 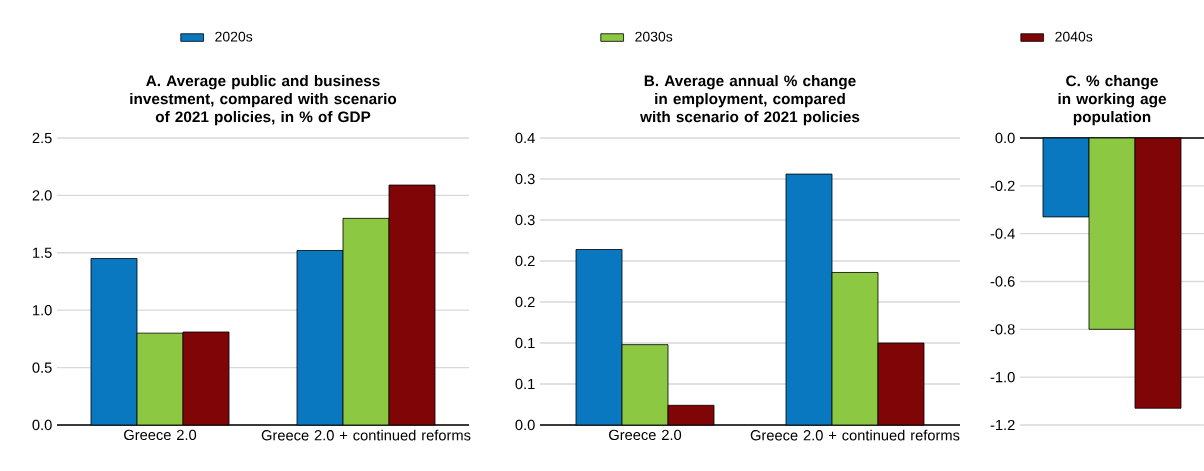 What do you see at coordinates (1112, 100) in the screenshot?
I see `chart-title: C. % change in working age population` at bounding box center [1112, 100].